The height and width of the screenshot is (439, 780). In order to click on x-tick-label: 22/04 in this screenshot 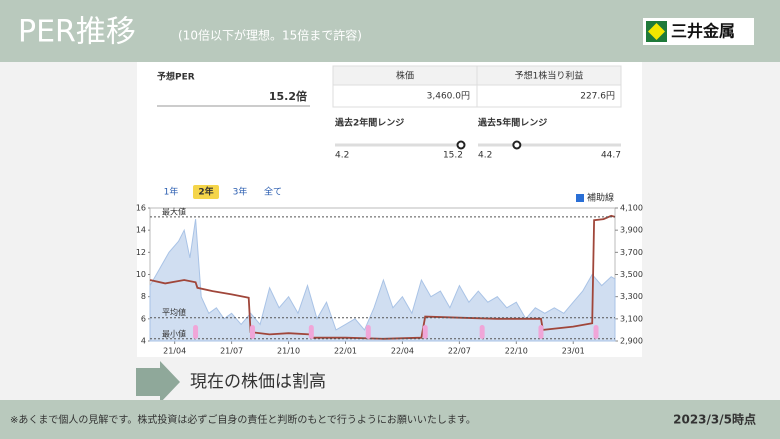, I will do `click(402, 351)`.